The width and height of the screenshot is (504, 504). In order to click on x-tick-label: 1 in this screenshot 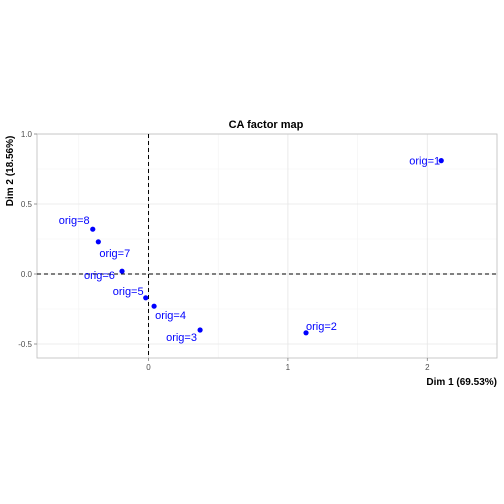, I will do `click(288, 367)`.